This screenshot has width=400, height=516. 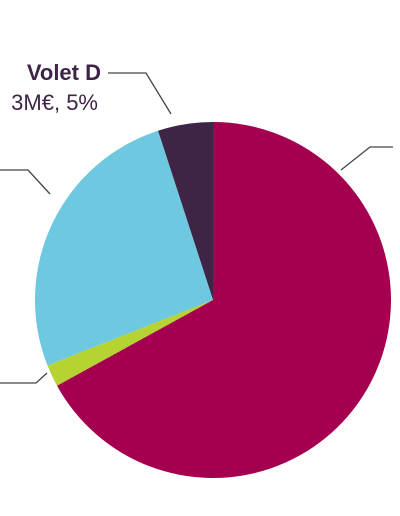 What do you see at coordinates (64, 72) in the screenshot?
I see `slice-label: Volet D` at bounding box center [64, 72].